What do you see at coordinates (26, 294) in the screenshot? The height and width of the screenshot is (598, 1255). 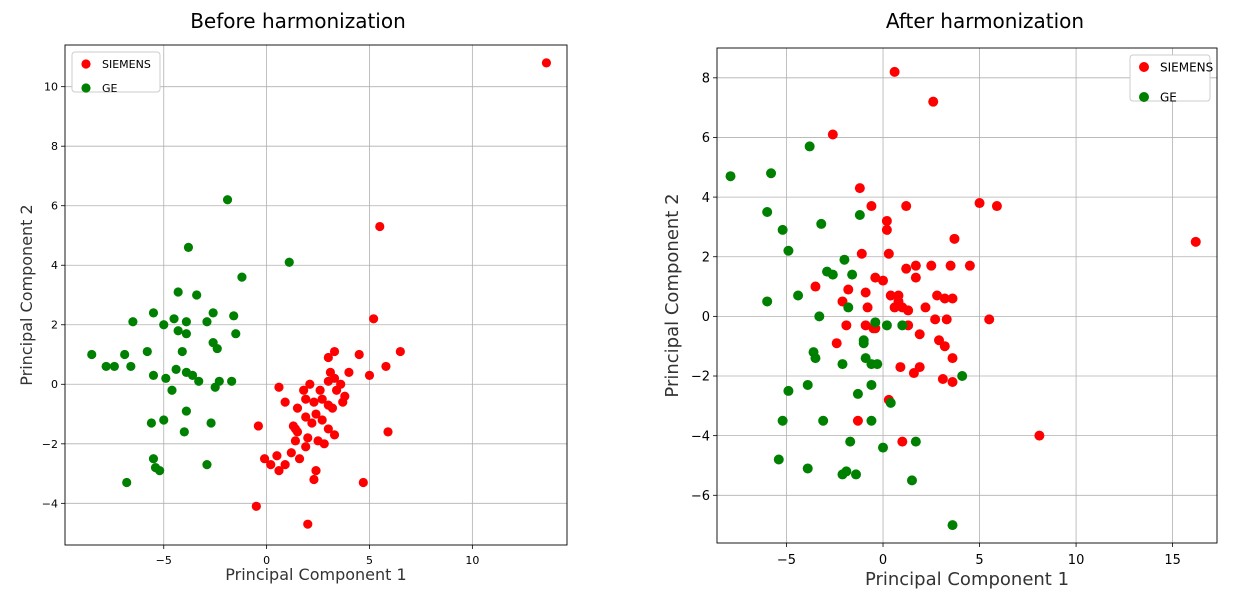 I see `y-axis-label: Principal Component 2` at bounding box center [26, 294].